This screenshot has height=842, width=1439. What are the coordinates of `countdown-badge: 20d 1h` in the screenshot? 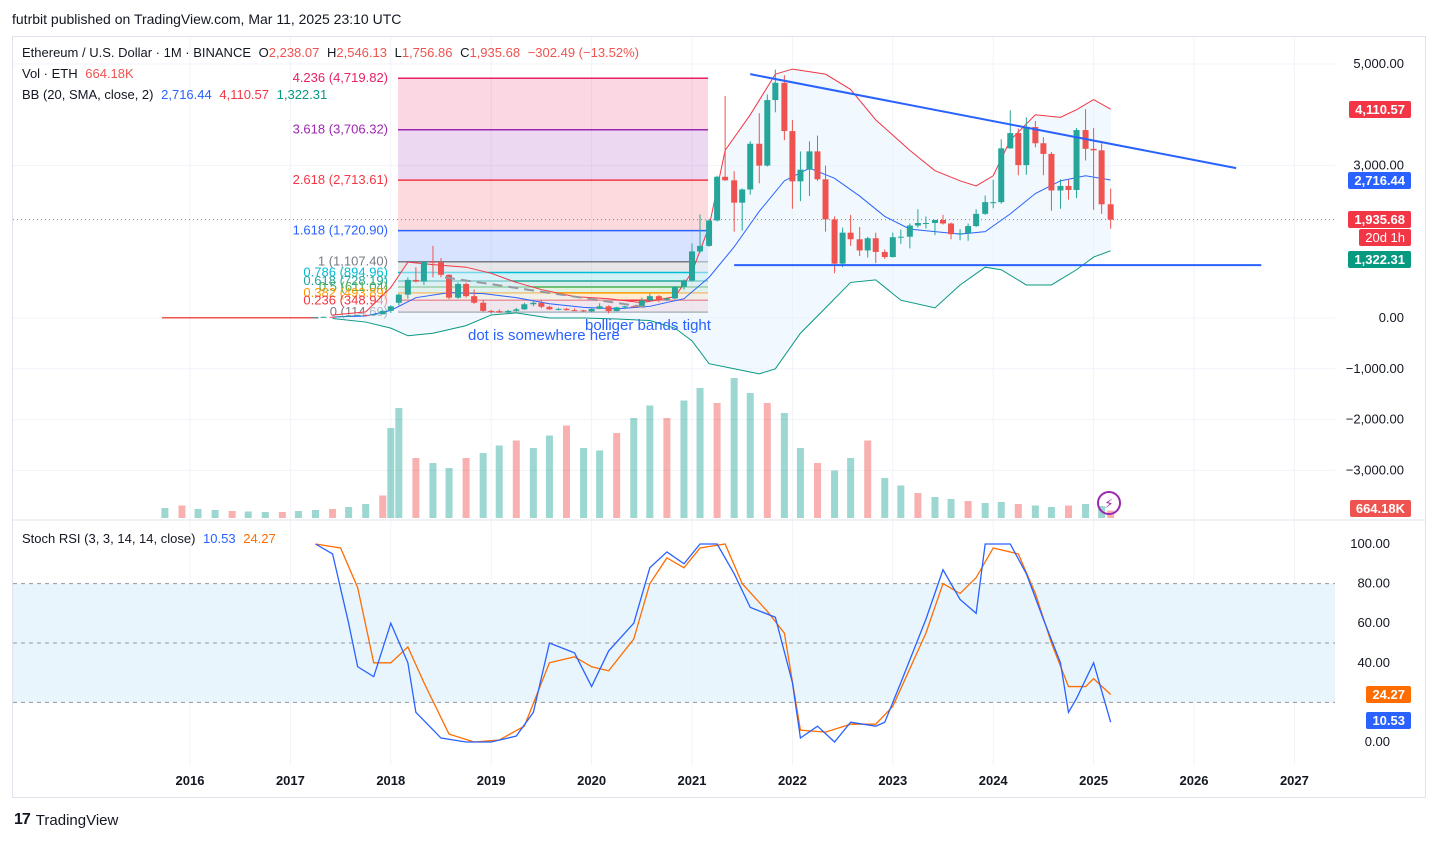 It's located at (1385, 237).